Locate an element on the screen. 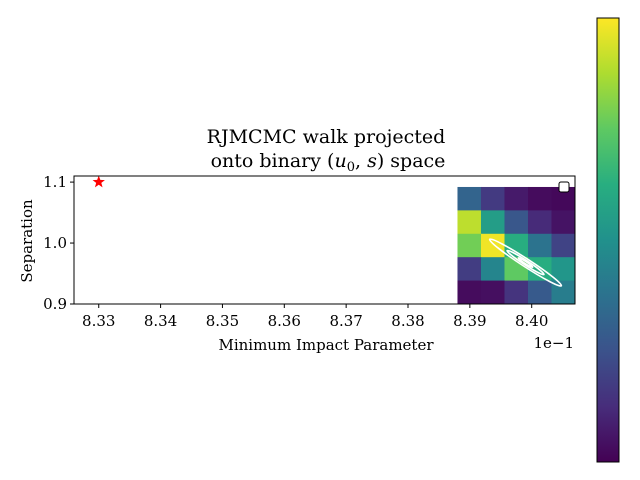 The width and height of the screenshot is (640, 480). x-tick-label: 8.38 is located at coordinates (407, 321).